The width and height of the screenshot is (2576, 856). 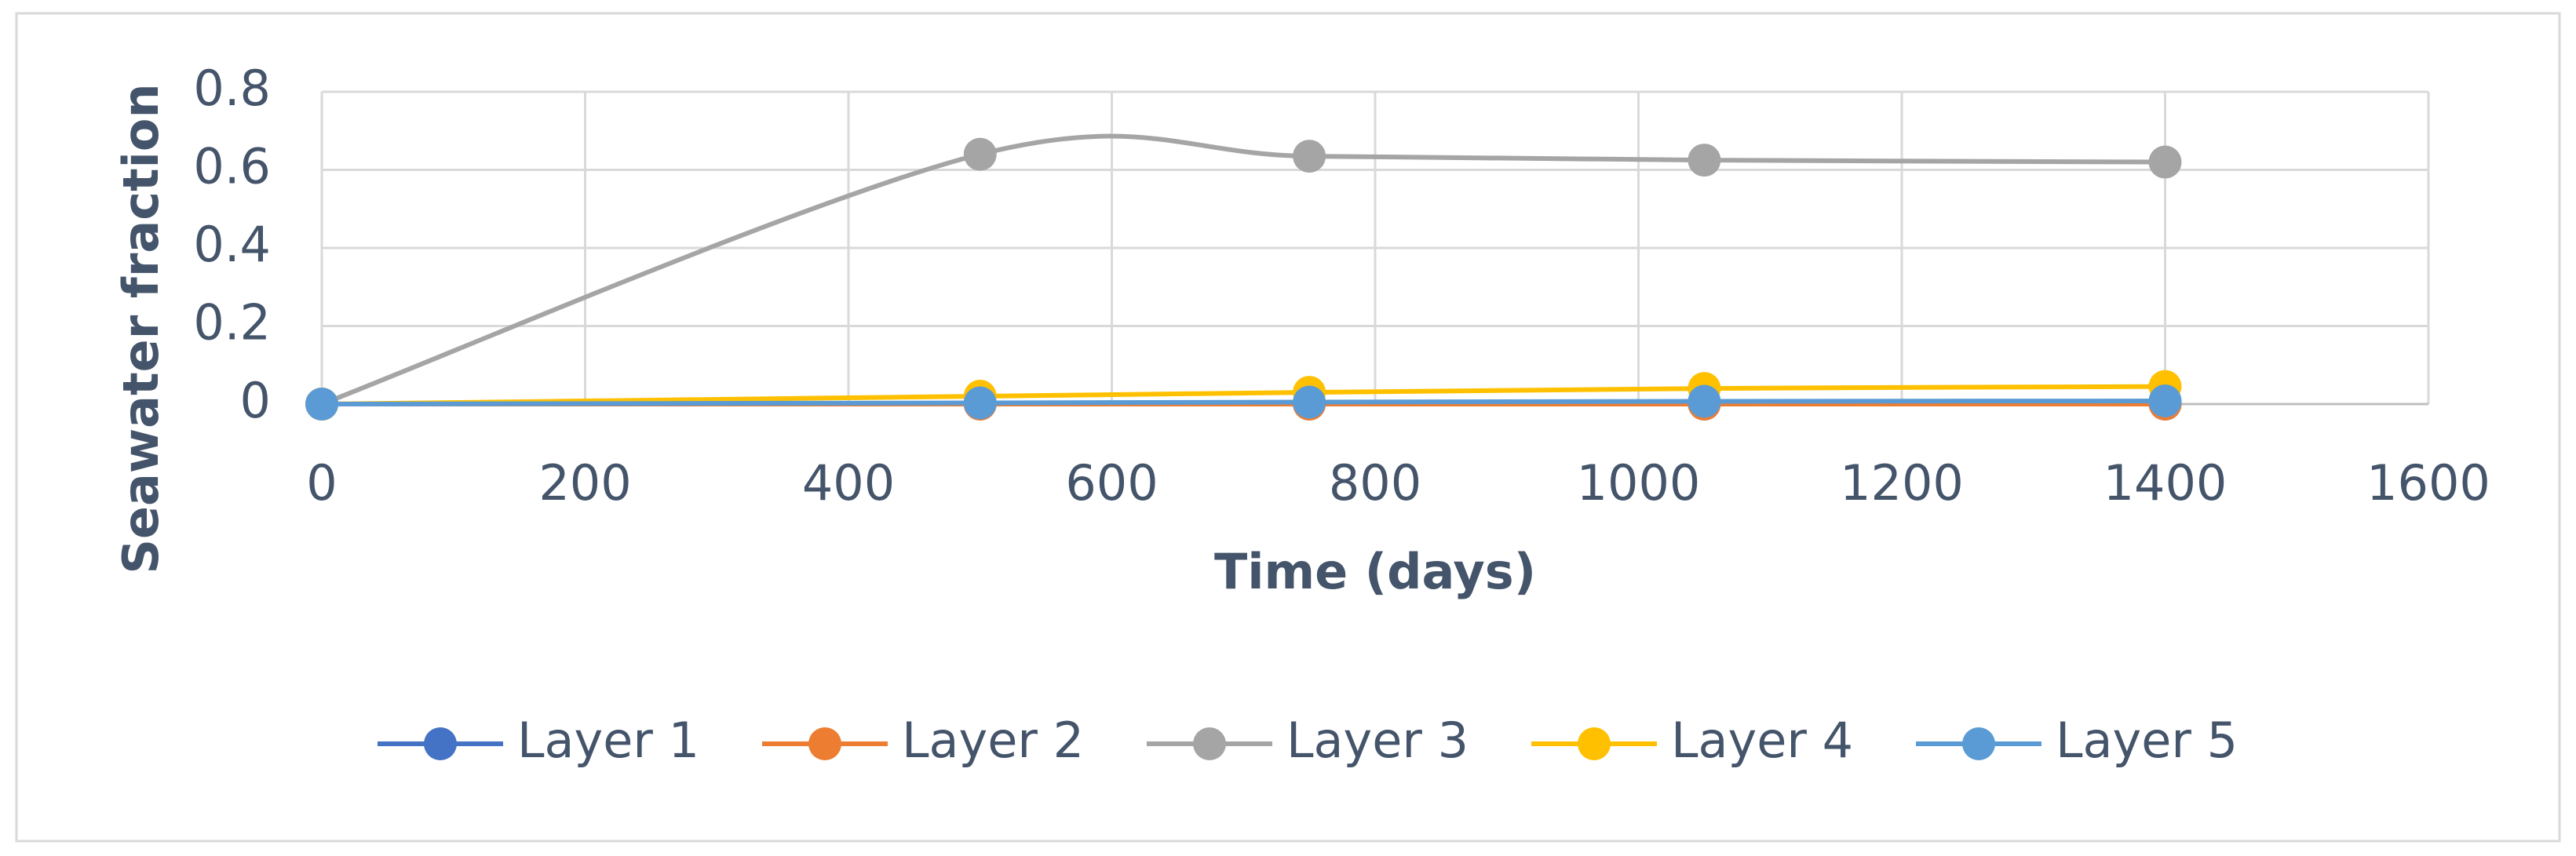 What do you see at coordinates (1902, 483) in the screenshot?
I see `x-tick-label: 1200` at bounding box center [1902, 483].